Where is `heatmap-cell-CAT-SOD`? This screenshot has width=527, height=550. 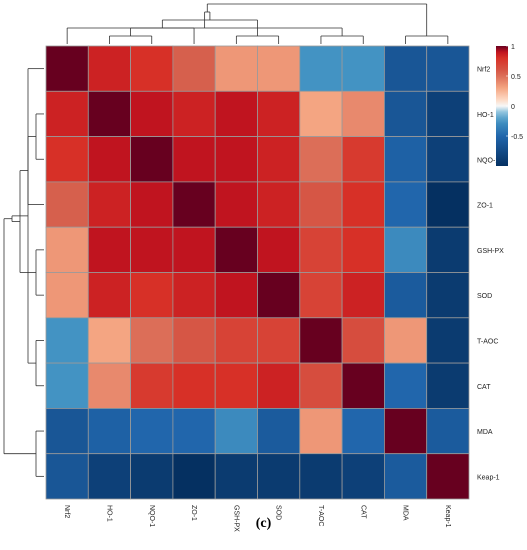 heatmap-cell-CAT-SOD is located at coordinates (279, 385).